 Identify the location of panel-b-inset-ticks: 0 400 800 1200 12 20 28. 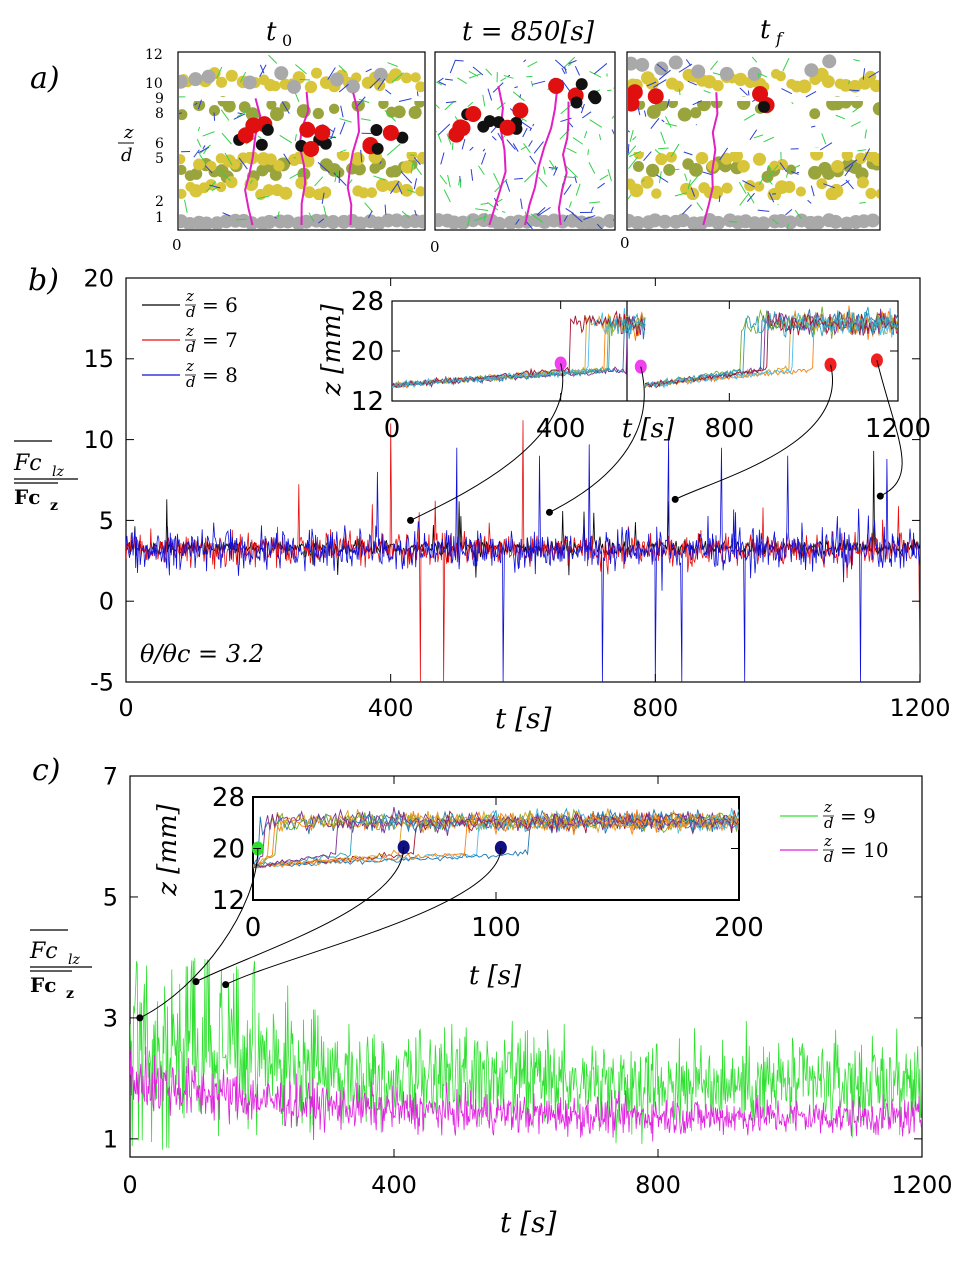
(641, 365).